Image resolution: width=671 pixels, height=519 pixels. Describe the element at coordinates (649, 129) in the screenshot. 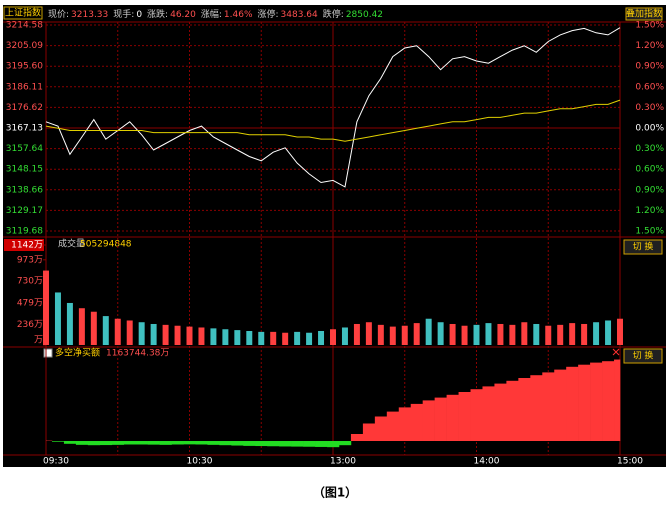

I see `y2-tick-label: 0.00%` at that location.